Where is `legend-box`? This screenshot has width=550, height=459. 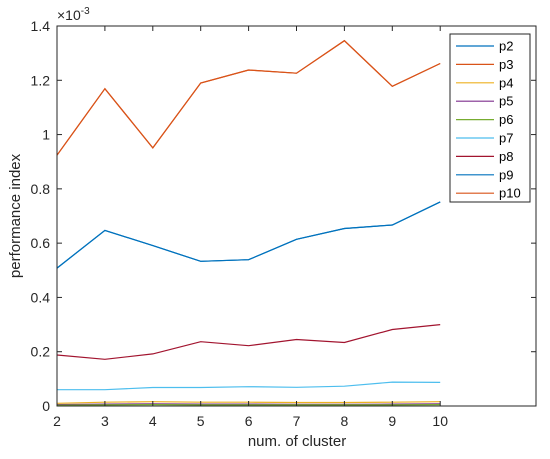
legend-box is located at coordinates (490, 118).